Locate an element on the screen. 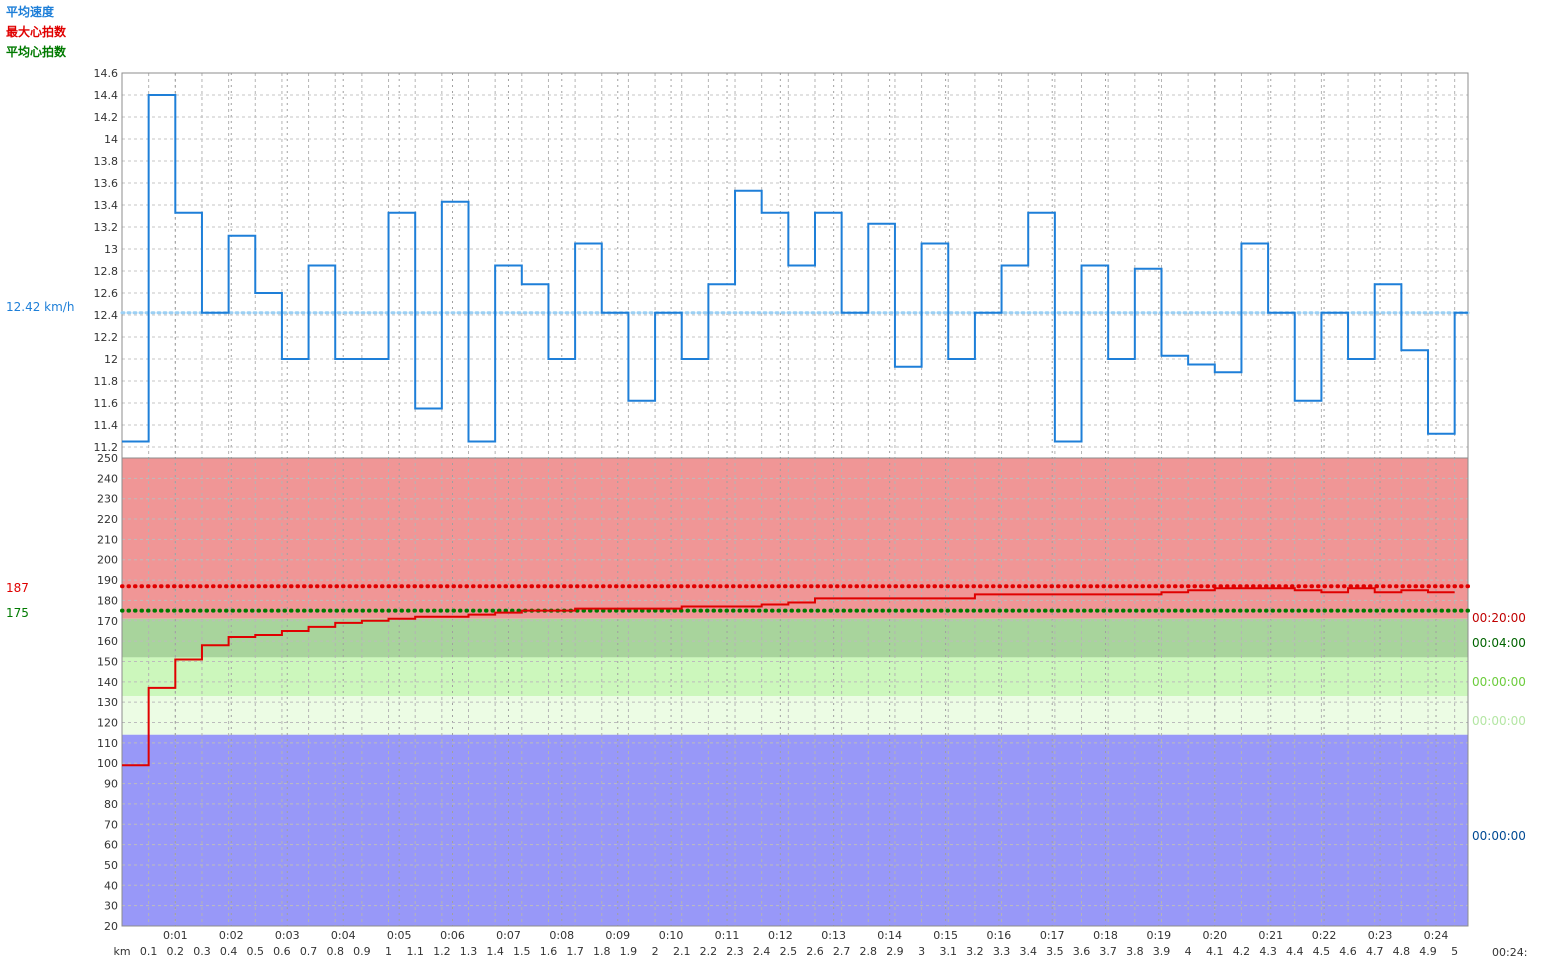 Image resolution: width=1551 pixels, height=975 pixels. hr-y-tick-label: 210 is located at coordinates (107, 539).